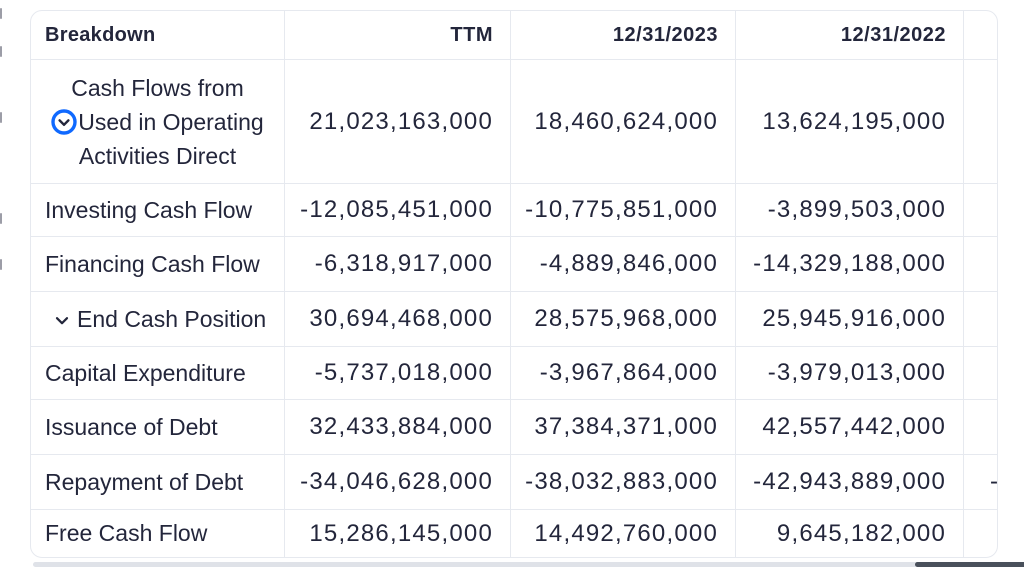 The height and width of the screenshot is (568, 1024). What do you see at coordinates (152, 263) in the screenshot?
I see `row-label-financing-cash-flow: Financing Cash Flow` at bounding box center [152, 263].